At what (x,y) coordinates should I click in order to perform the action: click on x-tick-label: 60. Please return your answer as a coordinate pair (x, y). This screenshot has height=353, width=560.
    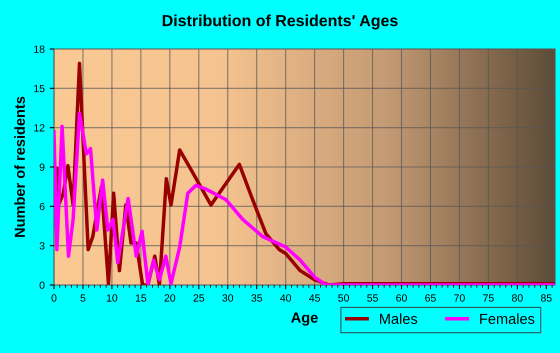
    Looking at the image, I should click on (401, 298).